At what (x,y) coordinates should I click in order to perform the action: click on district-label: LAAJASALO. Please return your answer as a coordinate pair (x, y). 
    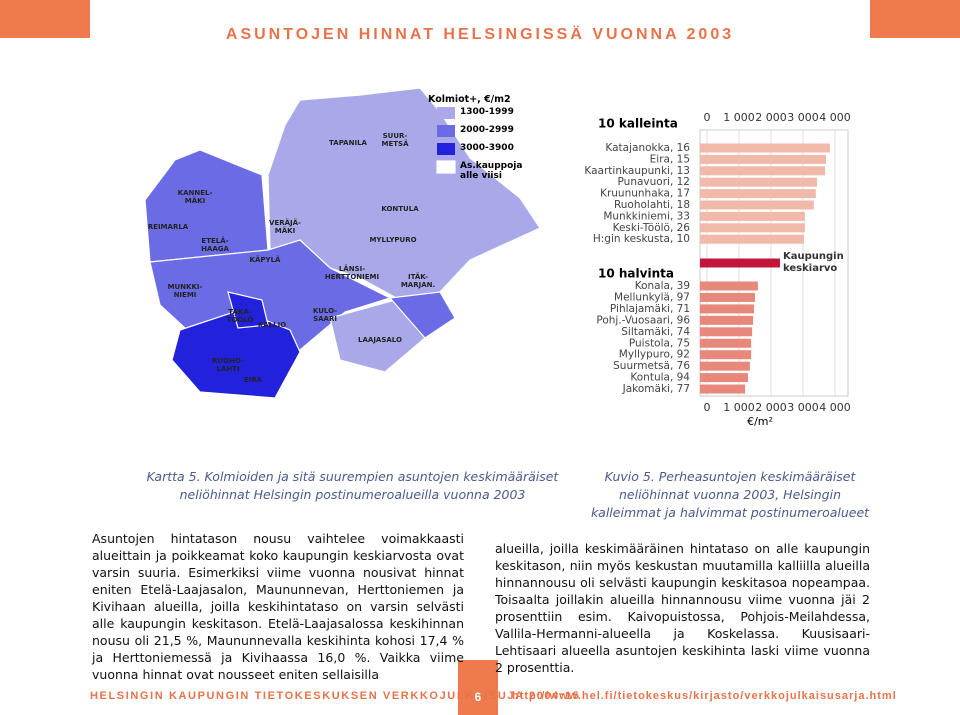
    Looking at the image, I should click on (380, 340).